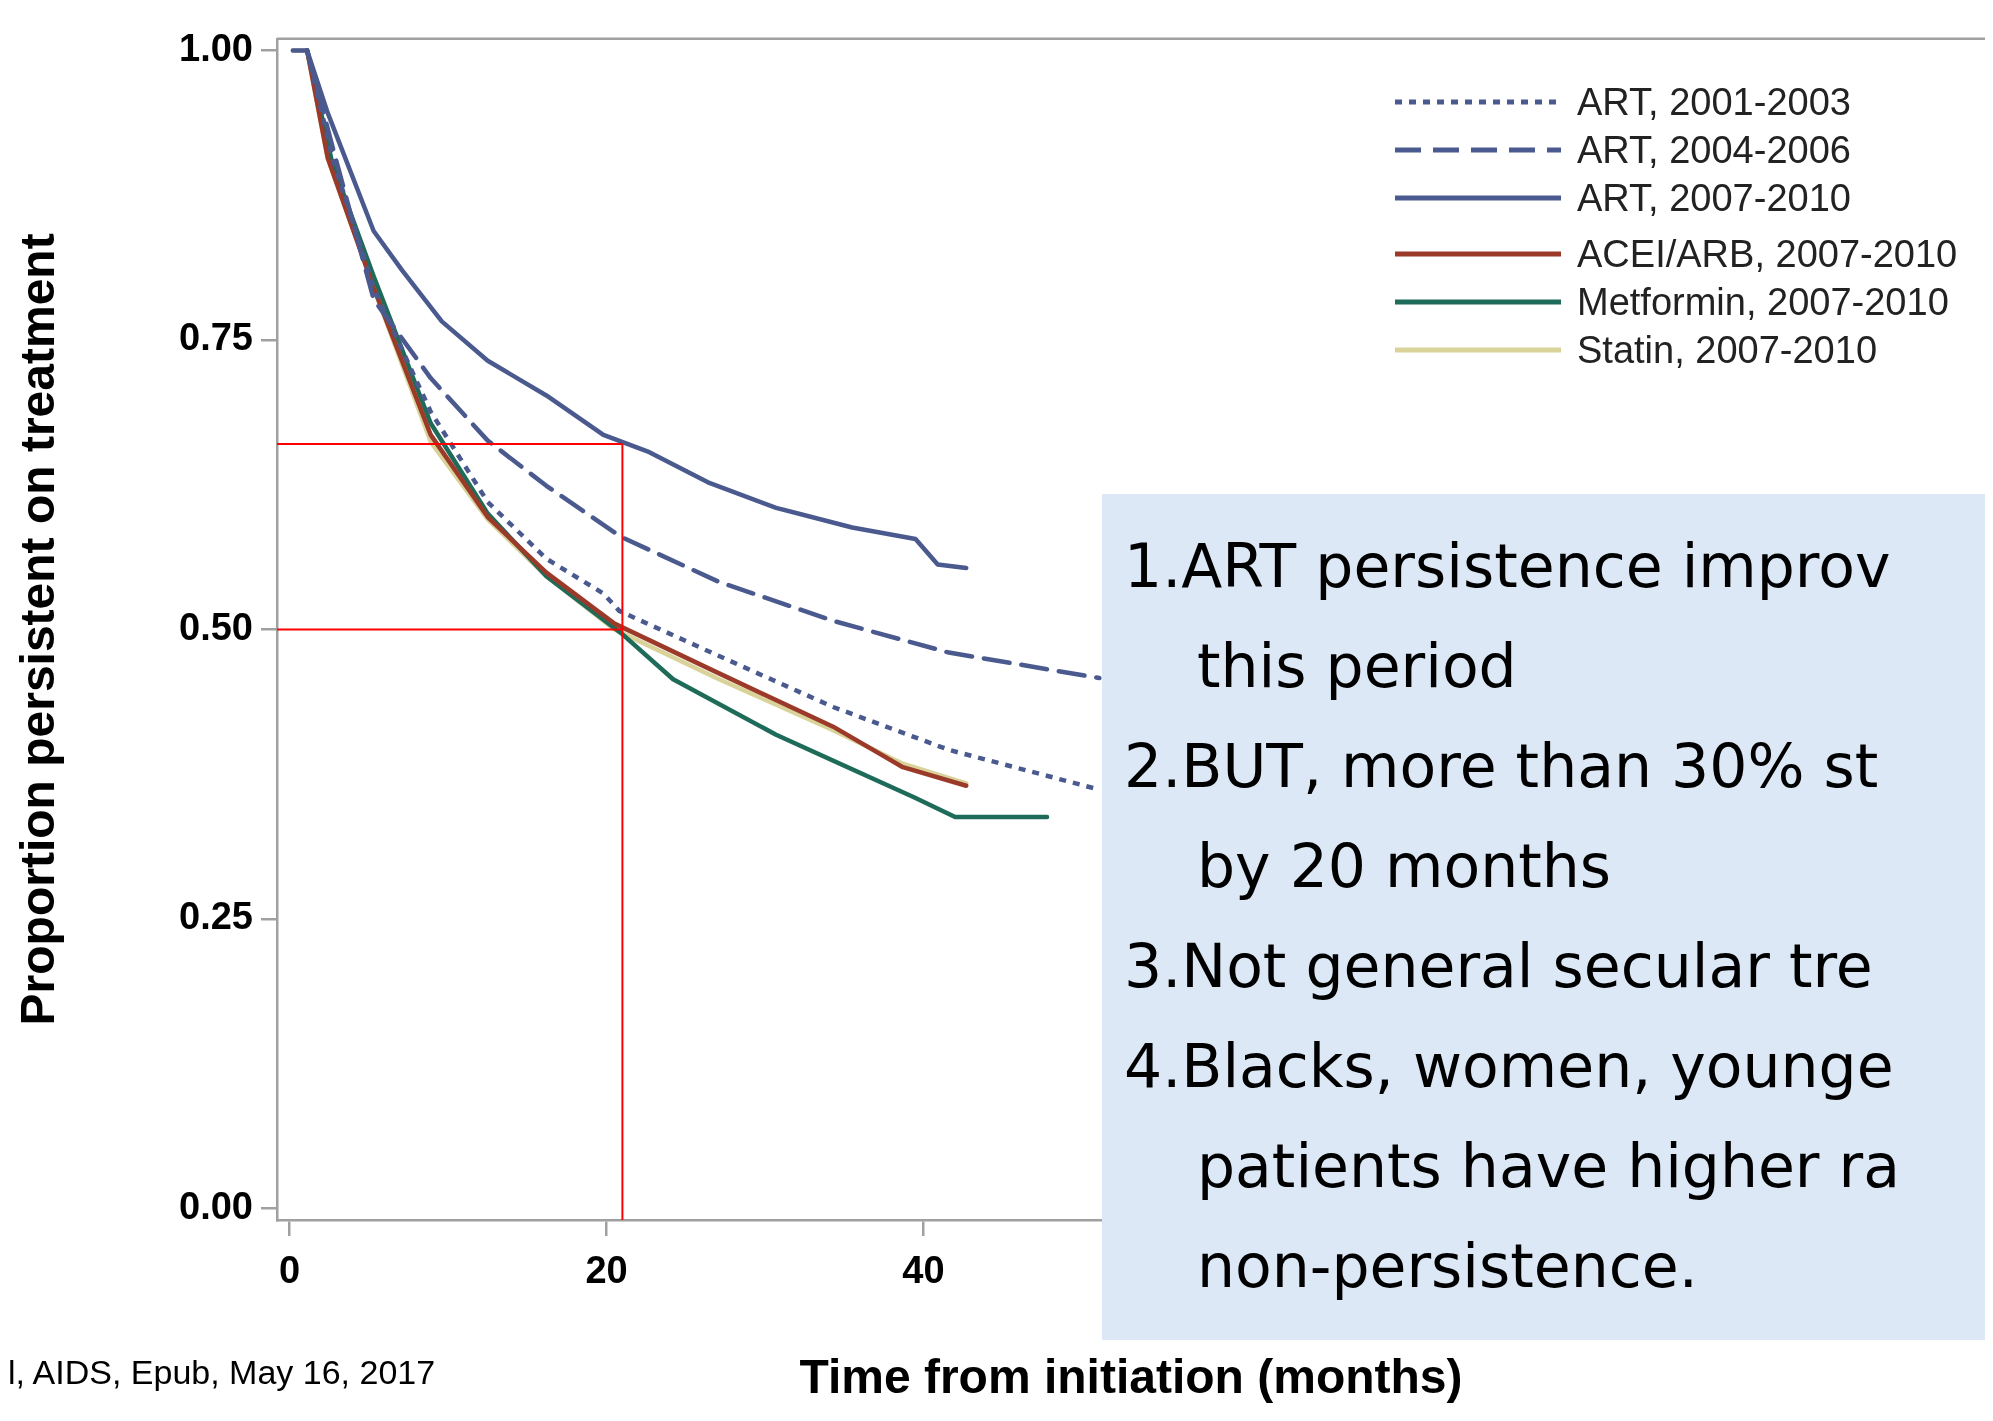 This screenshot has width=1993, height=1421. Describe the element at coordinates (1508, 616) in the screenshot. I see `annotation: 1.ART persistence improv this period` at that location.